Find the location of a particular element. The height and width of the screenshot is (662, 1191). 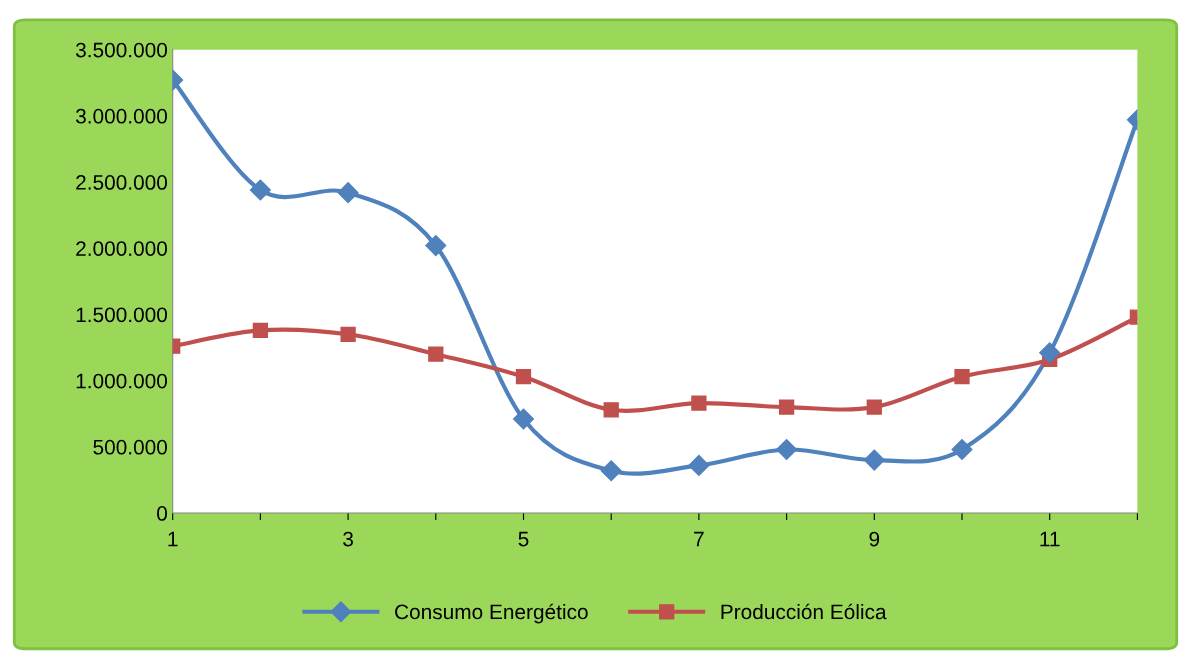

x-tick-label: 3 is located at coordinates (348, 539).